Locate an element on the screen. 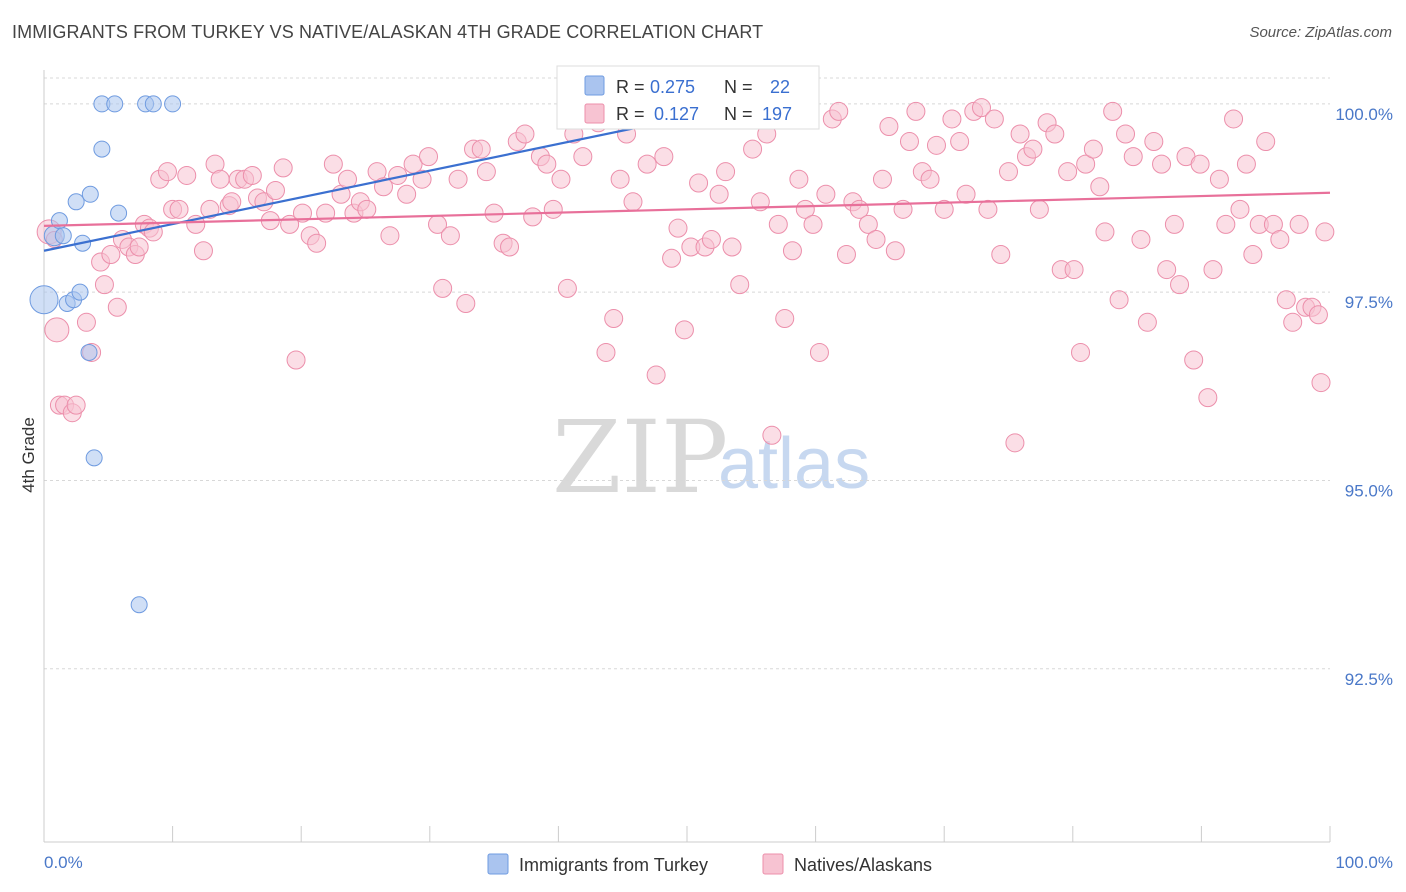 The width and height of the screenshot is (1406, 892). stats-r-value-pink: 0.127 is located at coordinates (676, 114).